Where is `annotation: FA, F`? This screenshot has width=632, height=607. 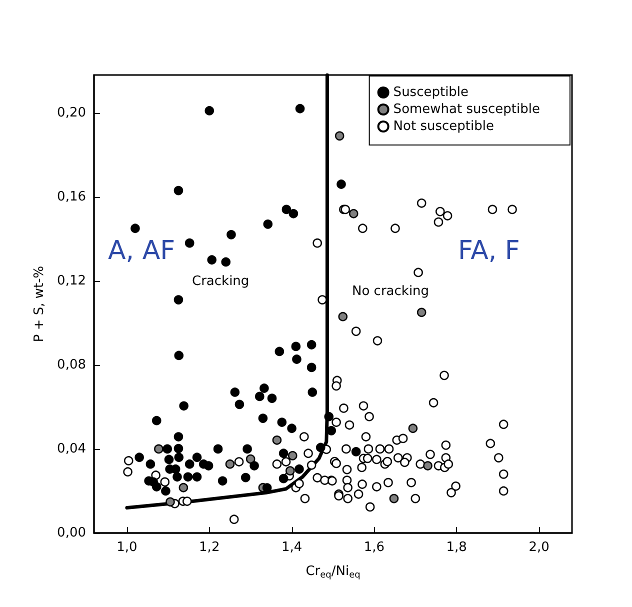
annotation: FA, F is located at coordinates (489, 251).